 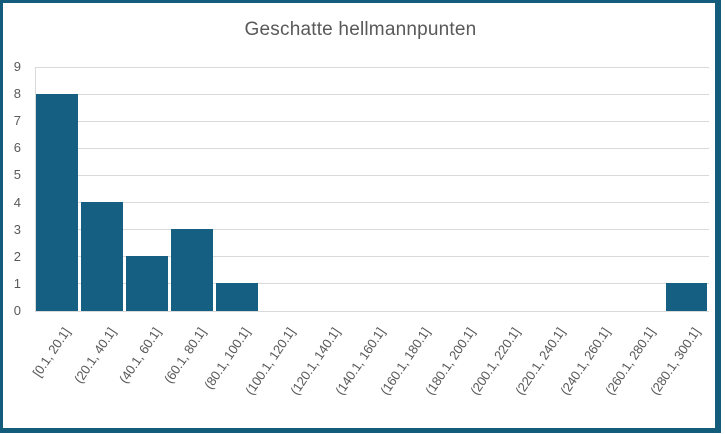 I want to click on y-tick-label: 7, so click(x=17, y=121).